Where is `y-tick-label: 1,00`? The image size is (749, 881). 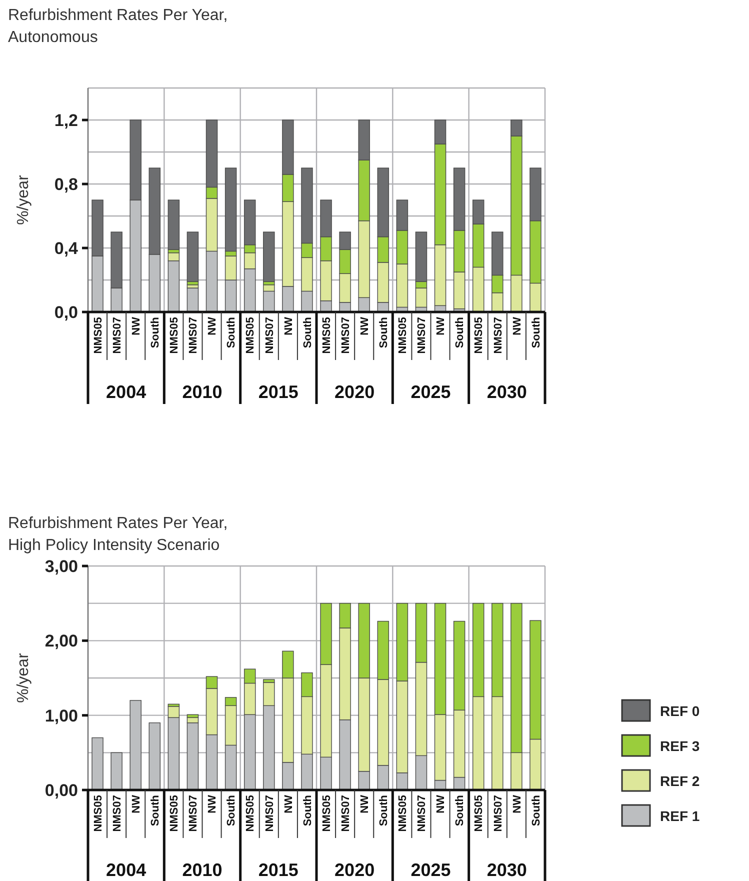
y-tick-label: 1,00 is located at coordinates (61, 716).